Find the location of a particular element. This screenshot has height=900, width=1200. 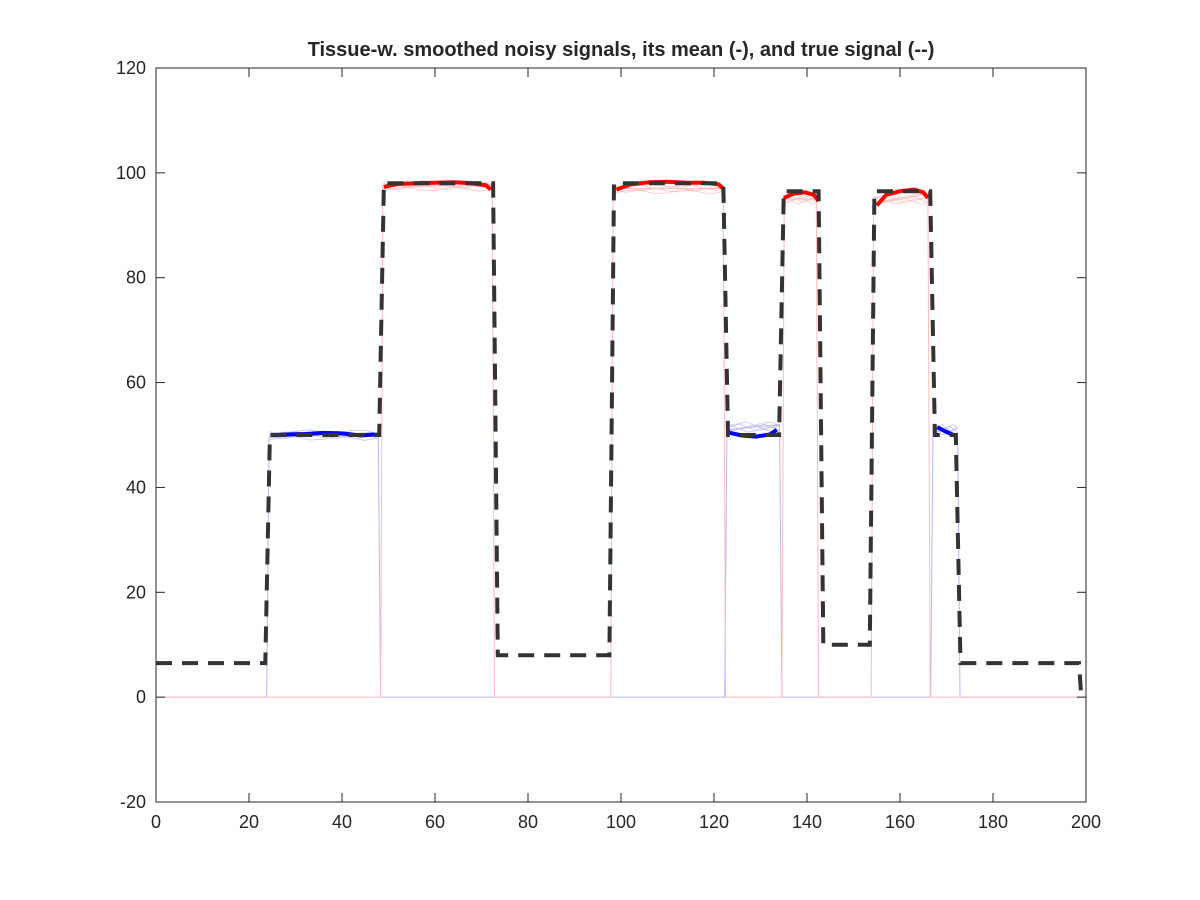

series-mean-tissue-98-segment is located at coordinates (801, 196).